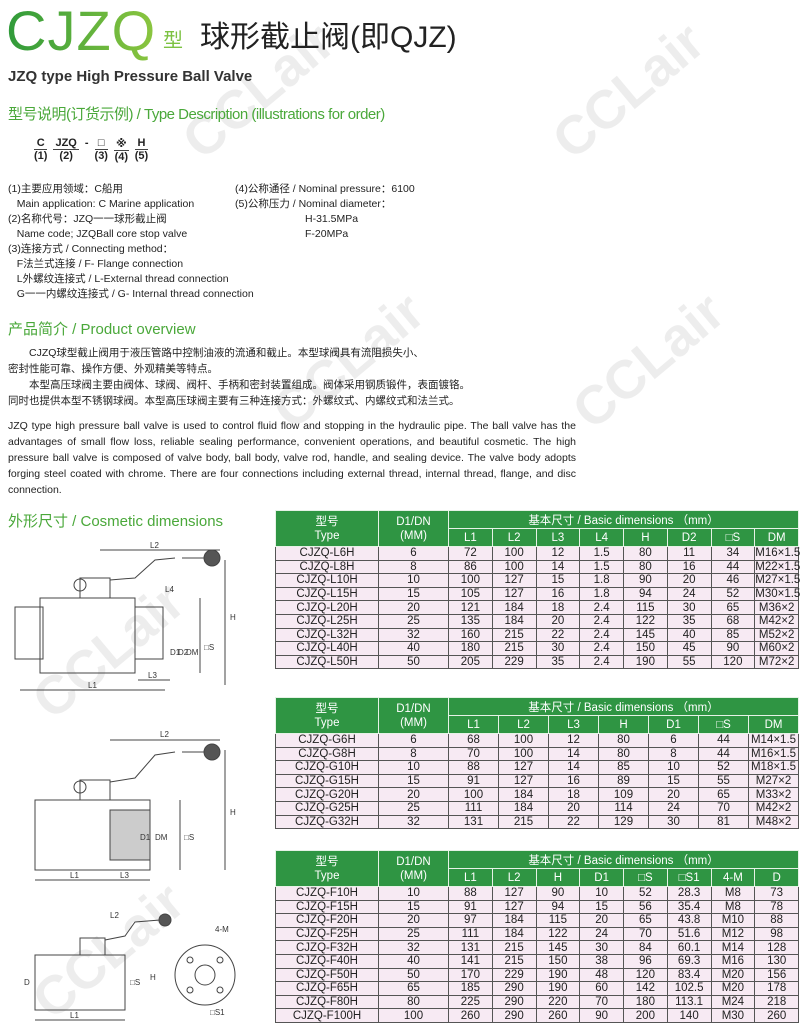 The width and height of the screenshot is (800, 1035). What do you see at coordinates (645, 567) in the screenshot?
I see `value-cell: 80` at bounding box center [645, 567].